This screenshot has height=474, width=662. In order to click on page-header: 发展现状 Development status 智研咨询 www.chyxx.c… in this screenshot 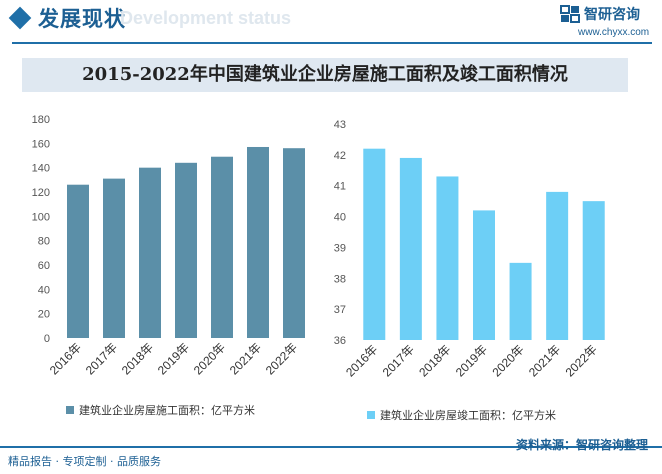, I will do `click(331, 22)`.